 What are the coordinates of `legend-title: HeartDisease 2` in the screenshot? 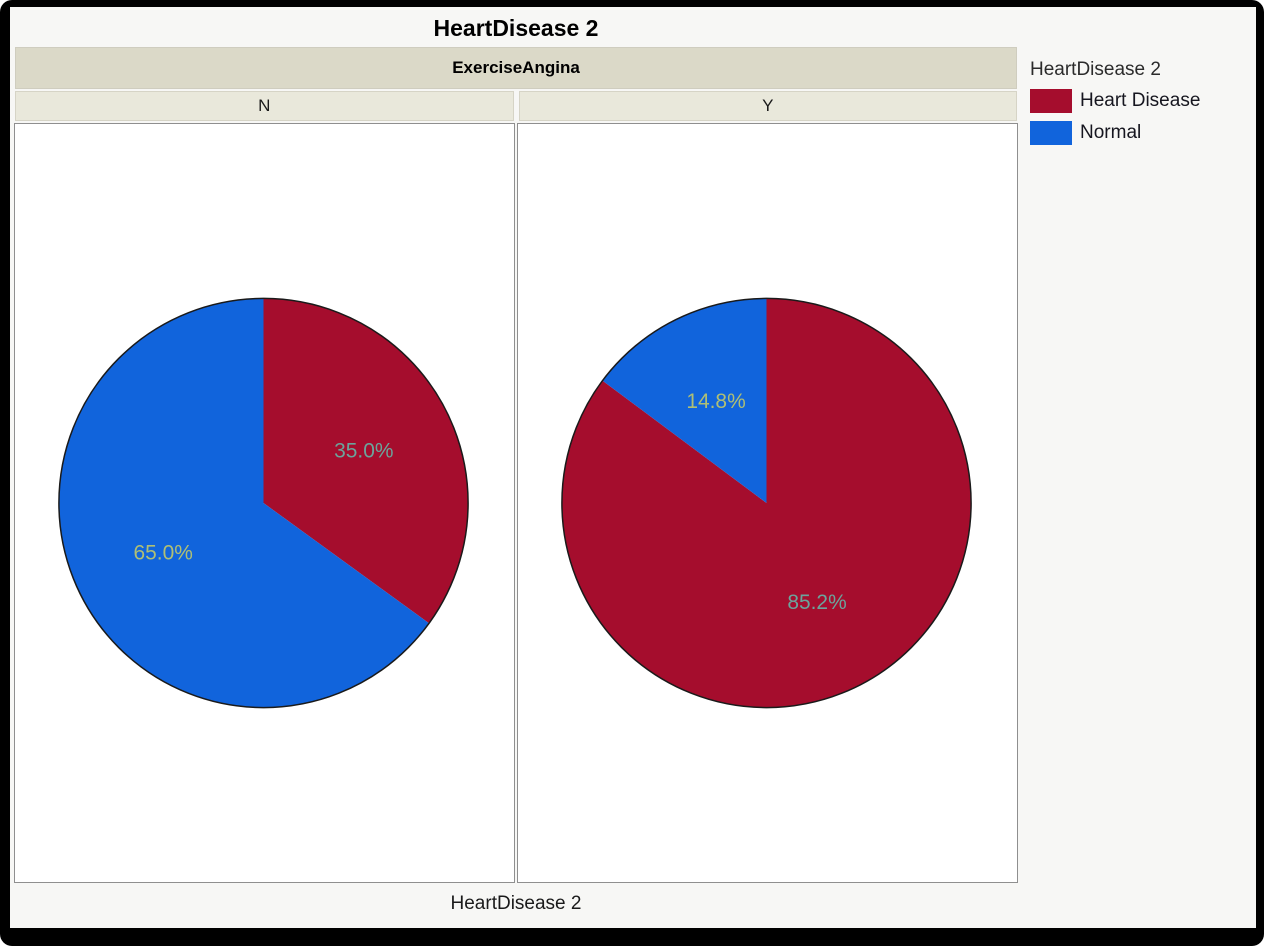 It's located at (1095, 69).